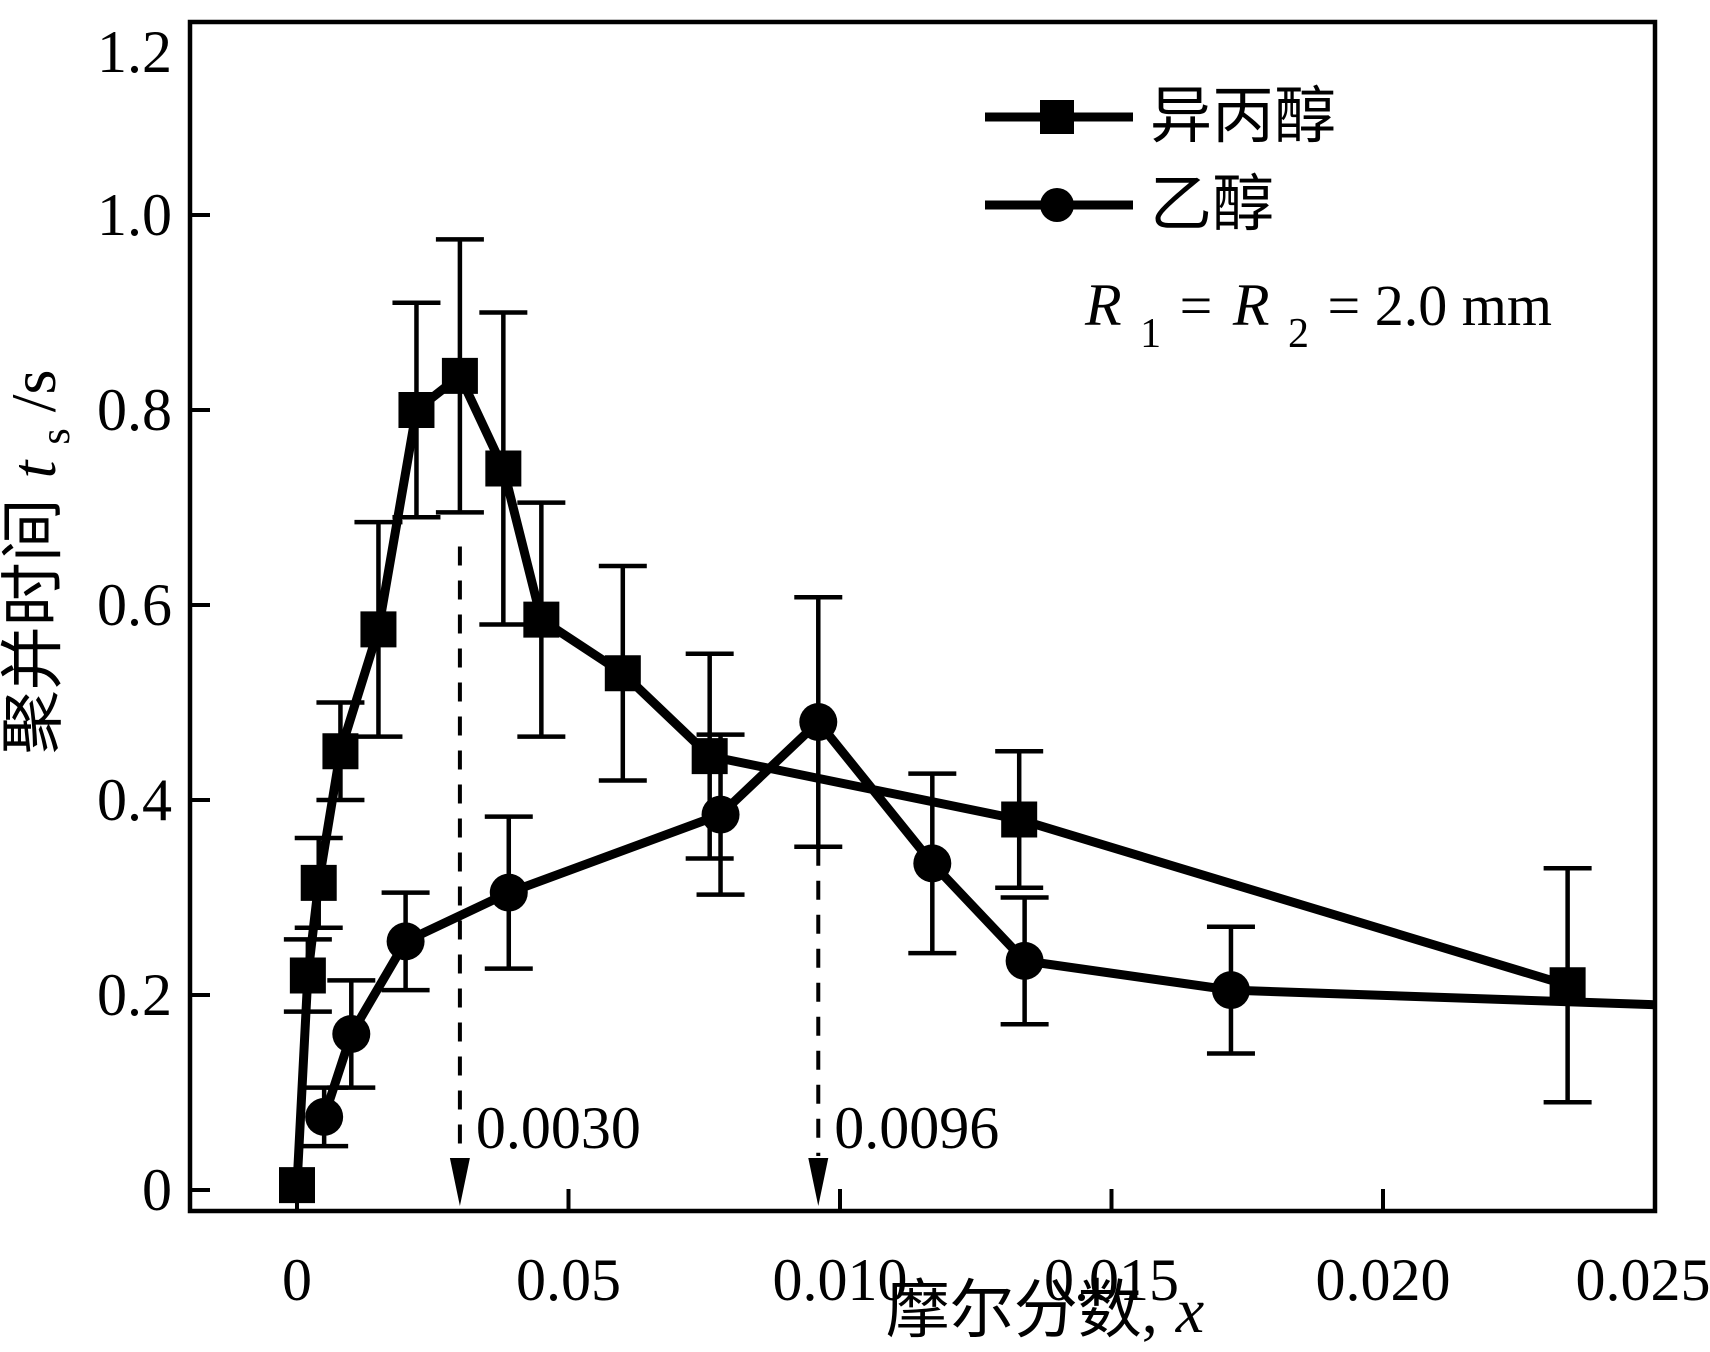 This screenshot has height=1352, width=1710. What do you see at coordinates (1103, 305) in the screenshot?
I see `note-r1: R` at bounding box center [1103, 305].